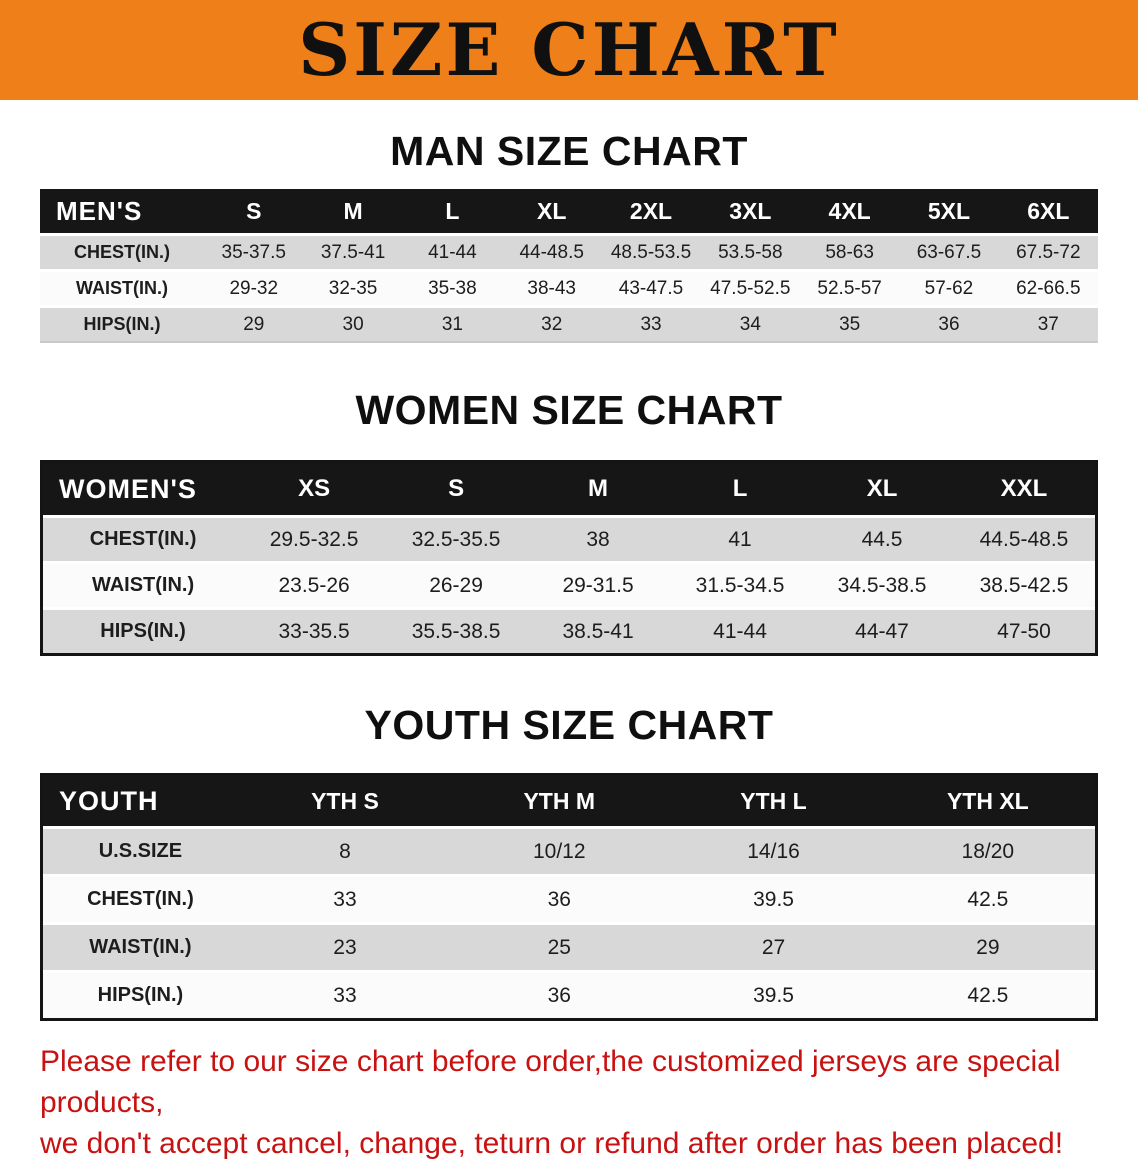 This screenshot has width=1138, height=1164. I want to click on size-value: 44-48.5, so click(552, 251).